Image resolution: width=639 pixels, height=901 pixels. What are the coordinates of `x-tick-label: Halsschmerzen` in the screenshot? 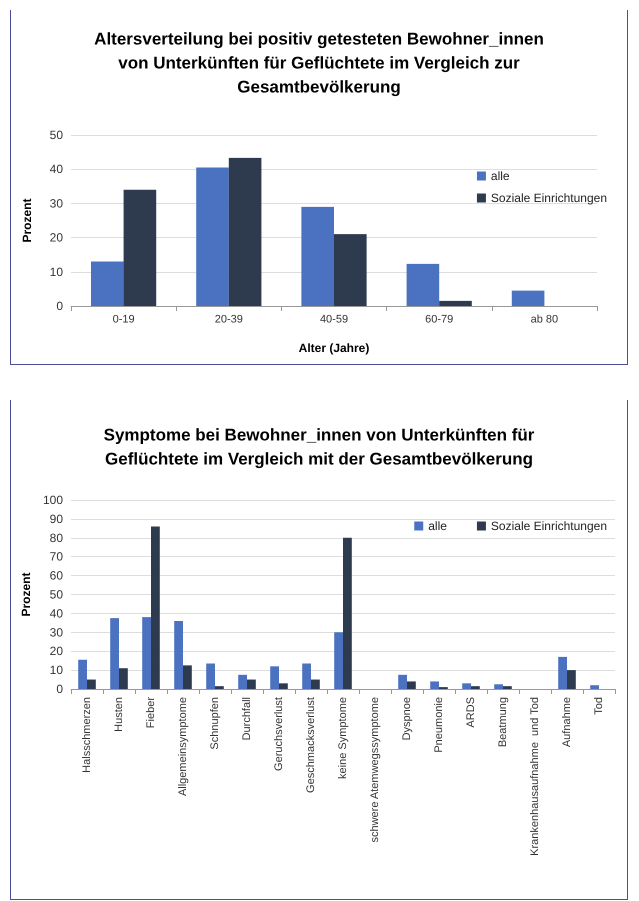 It's located at (87, 735).